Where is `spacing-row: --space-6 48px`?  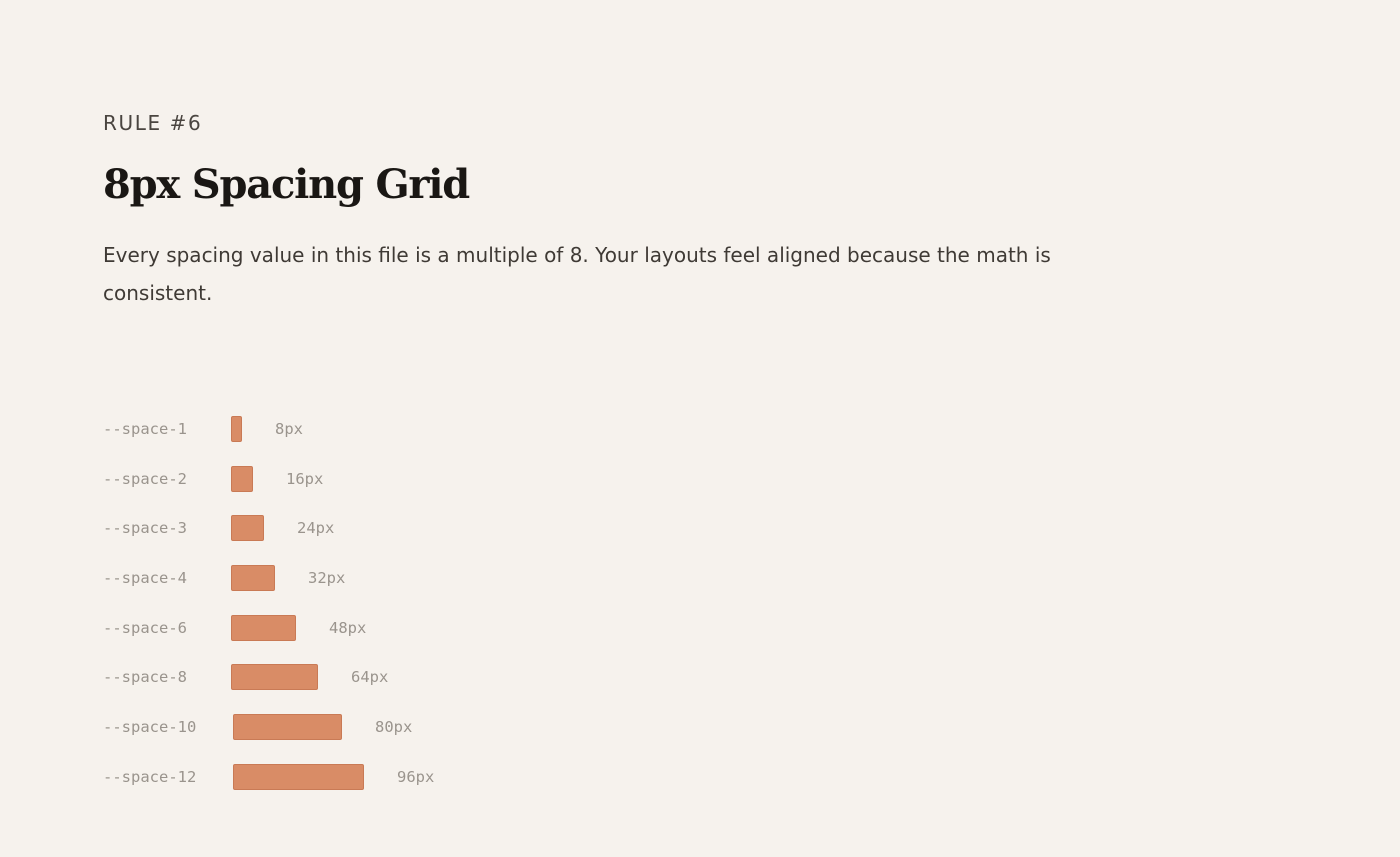
spacing-row: --space-6 48px is located at coordinates (268, 628).